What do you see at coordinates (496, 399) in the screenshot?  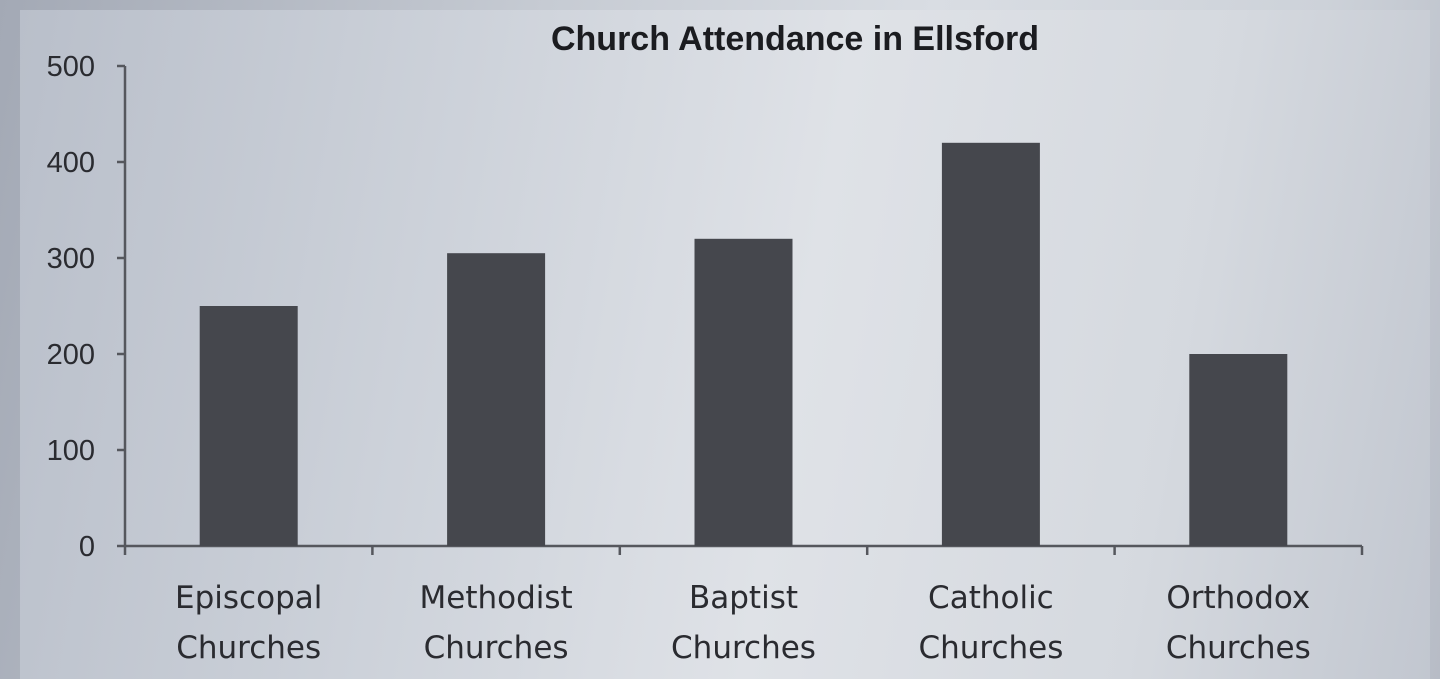 I see `bar-methodist` at bounding box center [496, 399].